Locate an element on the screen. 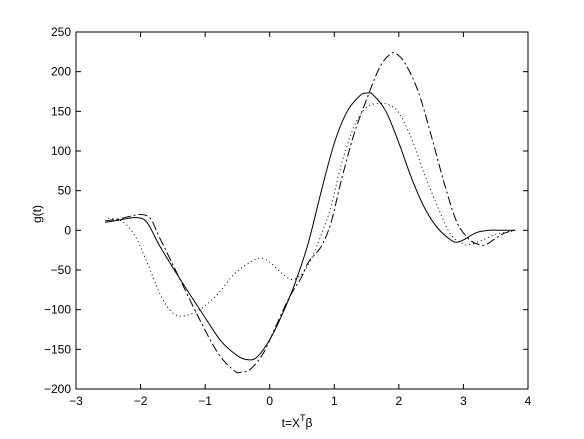 The width and height of the screenshot is (584, 439). y-tick-label: −200 is located at coordinates (57, 389).